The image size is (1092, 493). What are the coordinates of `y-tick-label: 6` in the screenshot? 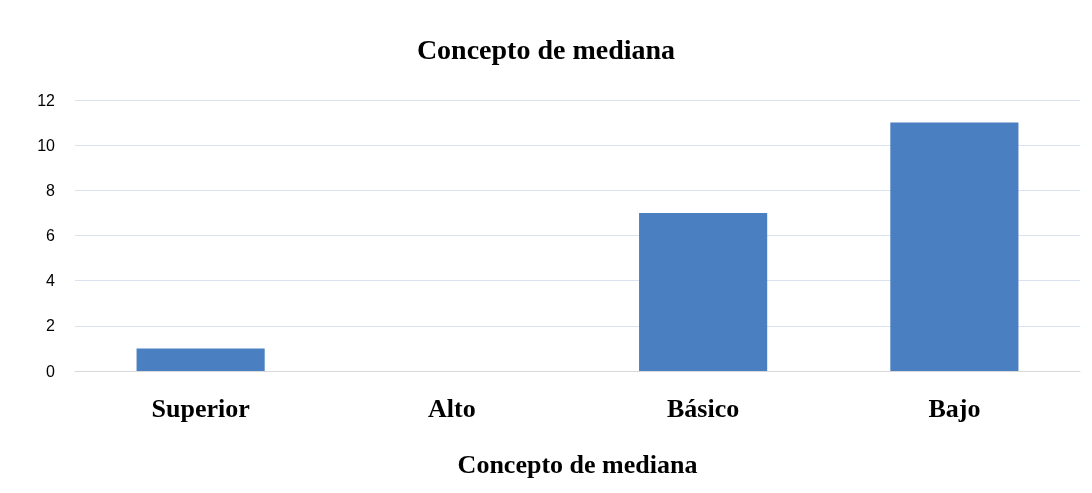 It's located at (51, 235).